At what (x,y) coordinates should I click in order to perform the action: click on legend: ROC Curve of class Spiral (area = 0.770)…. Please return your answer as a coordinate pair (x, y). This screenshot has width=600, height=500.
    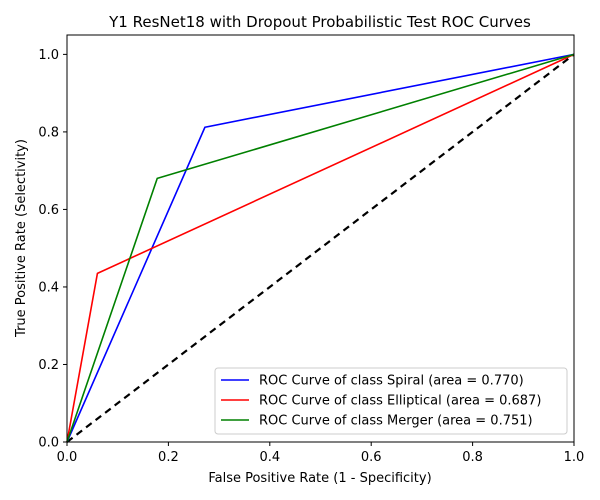
    Looking at the image, I should click on (391, 401).